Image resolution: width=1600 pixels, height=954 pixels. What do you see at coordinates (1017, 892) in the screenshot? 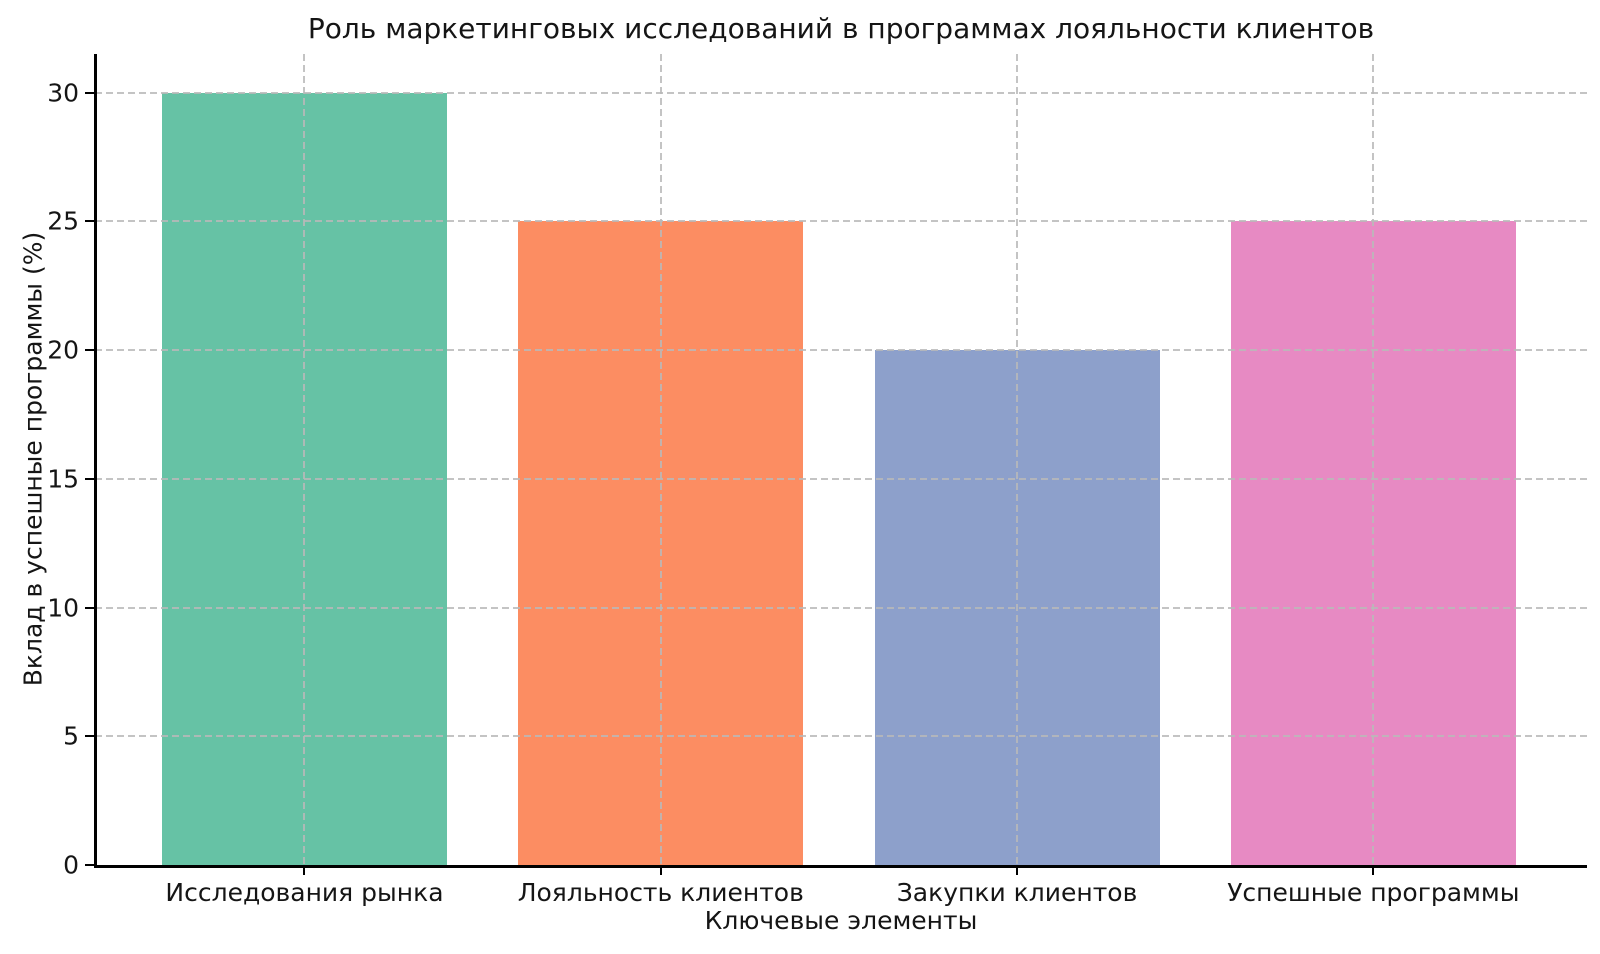
I see `x-tick-label: Закупки клиентов` at bounding box center [1017, 892].